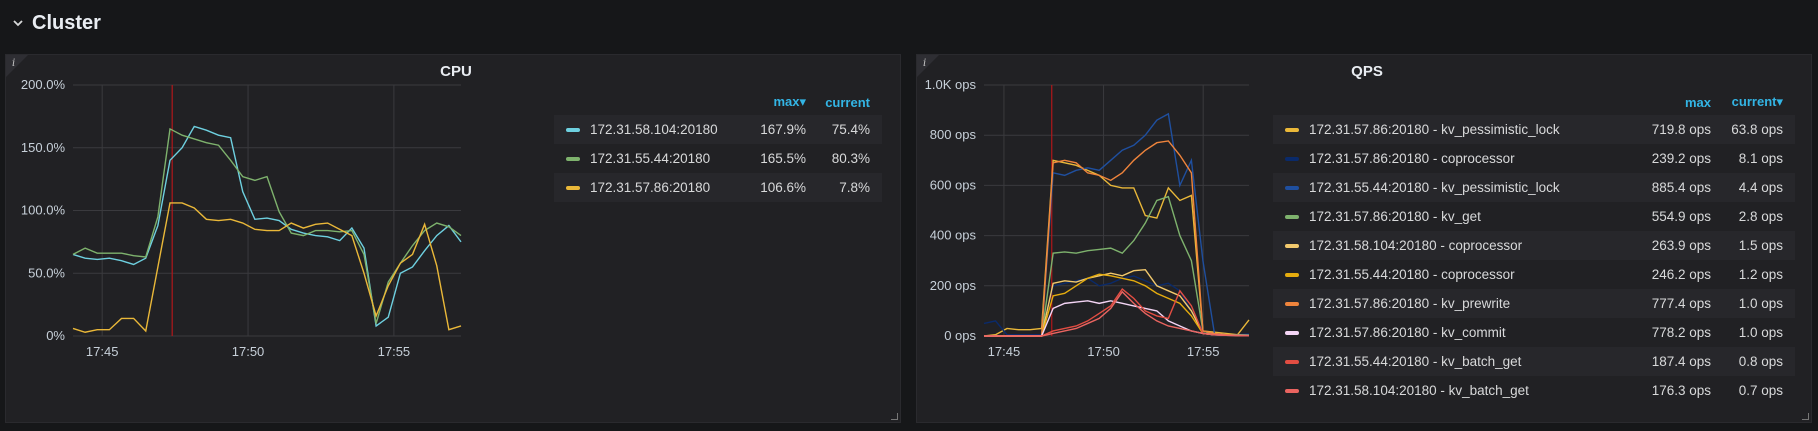  I want to click on legend-max-value: 777.4 ops, so click(1681, 303).